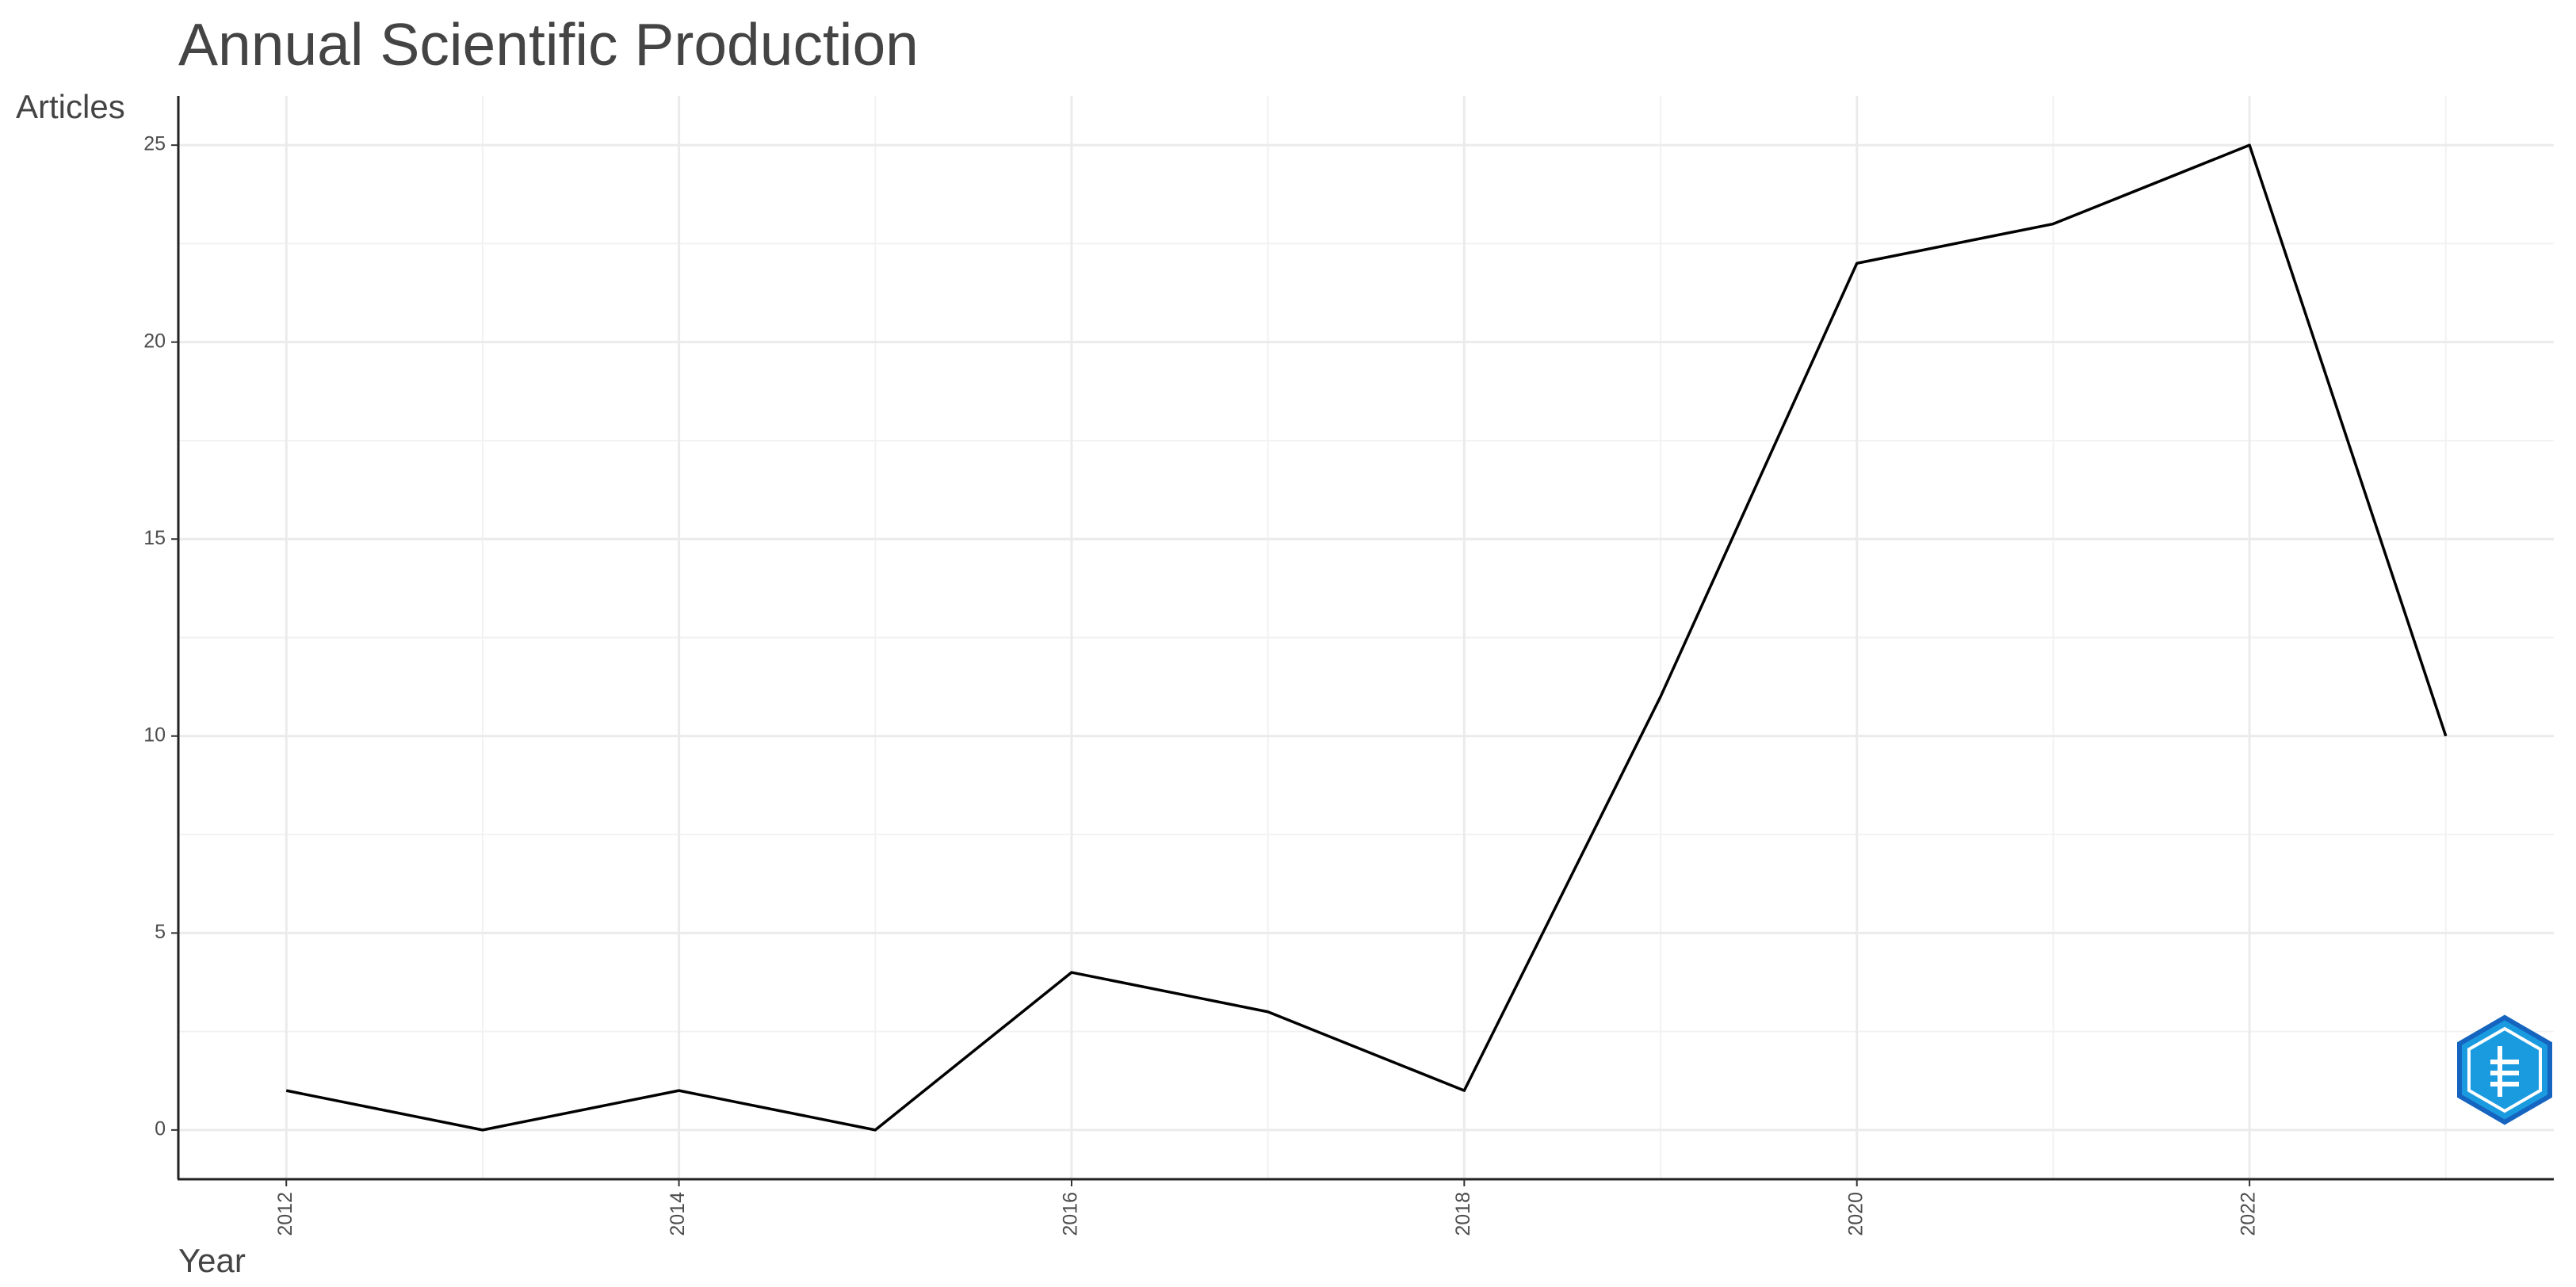 The height and width of the screenshot is (1287, 2576). I want to click on x-tick-label: 2022, so click(2249, 1214).